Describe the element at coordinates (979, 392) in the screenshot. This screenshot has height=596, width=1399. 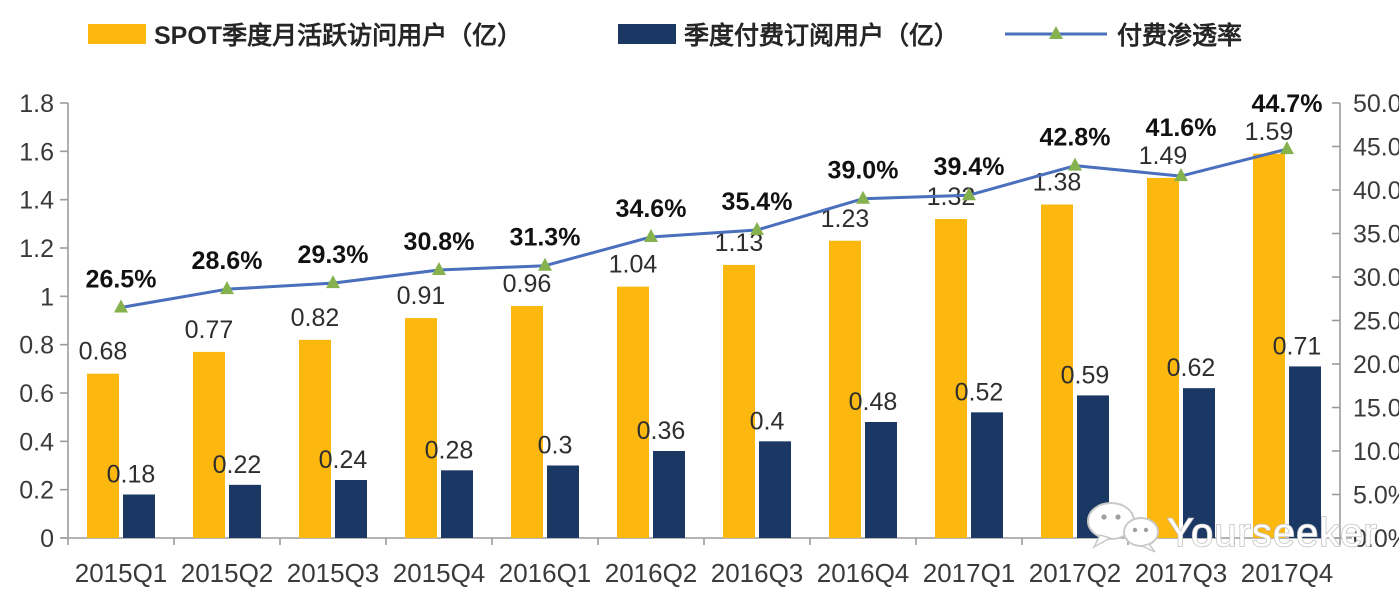
I see `subs-bar-value-label: 0.52` at that location.